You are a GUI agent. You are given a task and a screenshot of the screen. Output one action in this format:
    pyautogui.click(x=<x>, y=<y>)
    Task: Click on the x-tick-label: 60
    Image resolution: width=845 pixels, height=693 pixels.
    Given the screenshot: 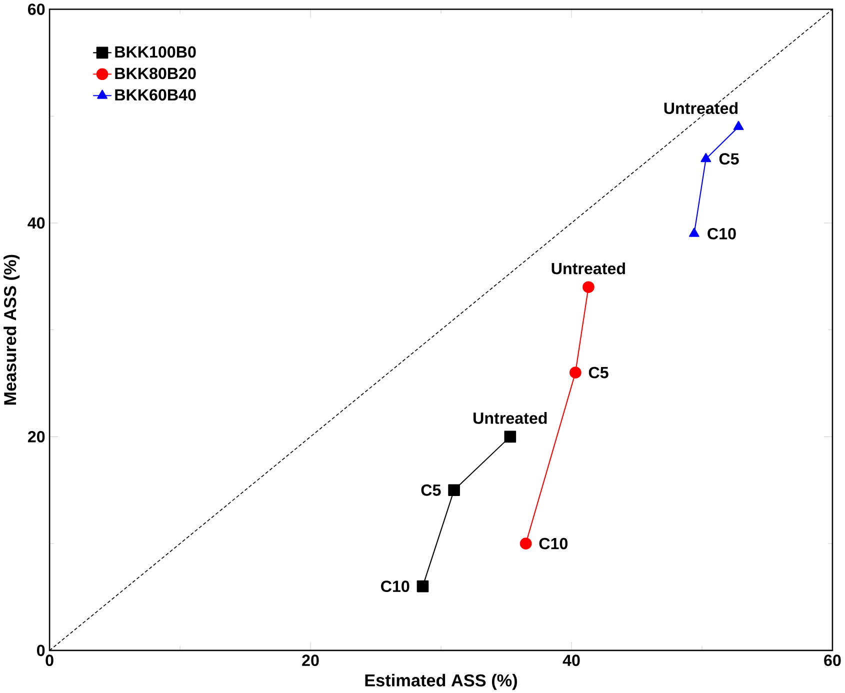 What is the action you would take?
    pyautogui.click(x=832, y=660)
    